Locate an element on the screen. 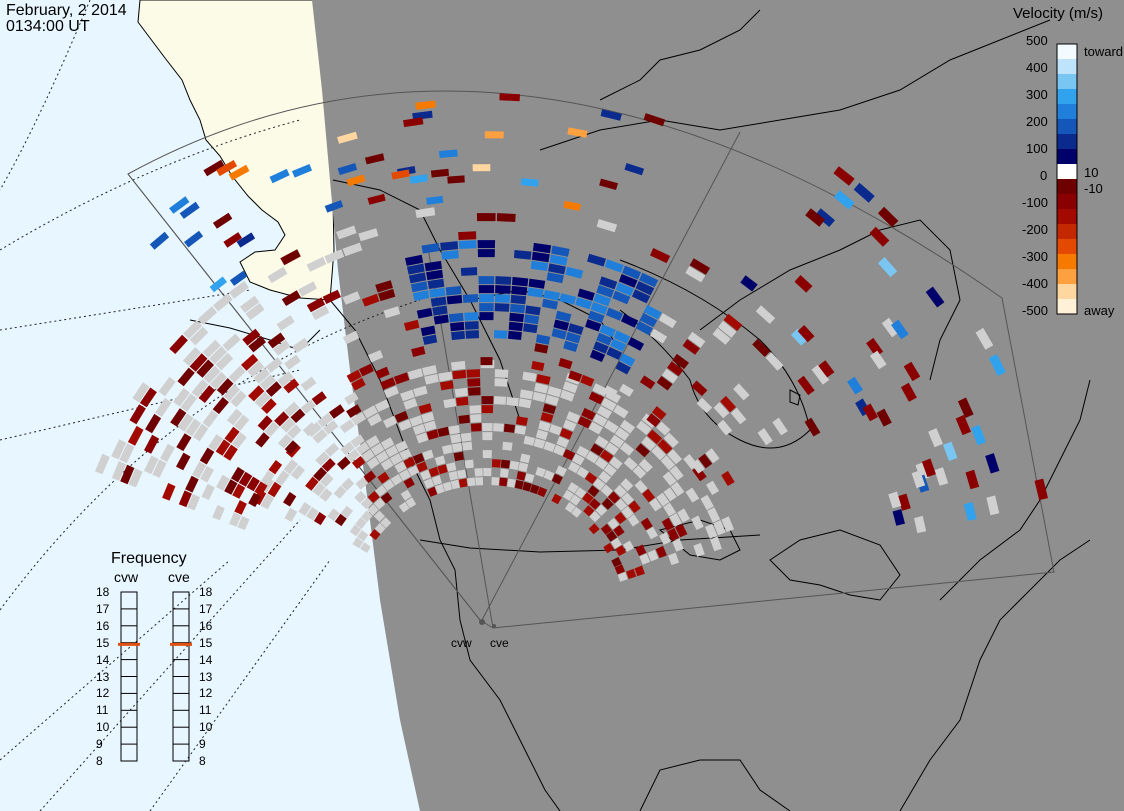 Image resolution: width=1124 pixels, height=811 pixels. colorbar-pos-threshold: 10 is located at coordinates (1091, 172).